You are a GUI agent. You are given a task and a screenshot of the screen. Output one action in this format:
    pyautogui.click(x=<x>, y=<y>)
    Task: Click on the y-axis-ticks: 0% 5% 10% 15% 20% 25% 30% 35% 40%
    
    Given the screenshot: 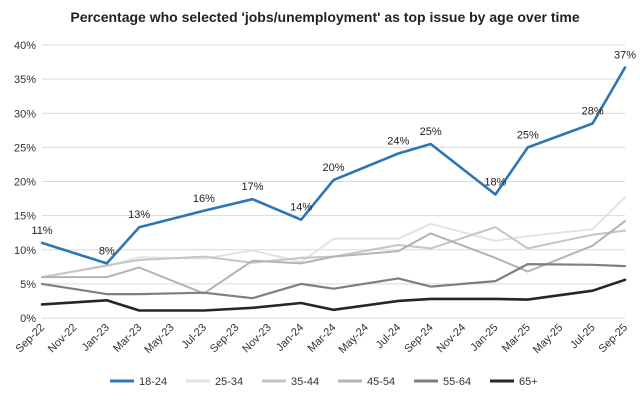 What is the action you would take?
    pyautogui.click(x=25, y=182)
    